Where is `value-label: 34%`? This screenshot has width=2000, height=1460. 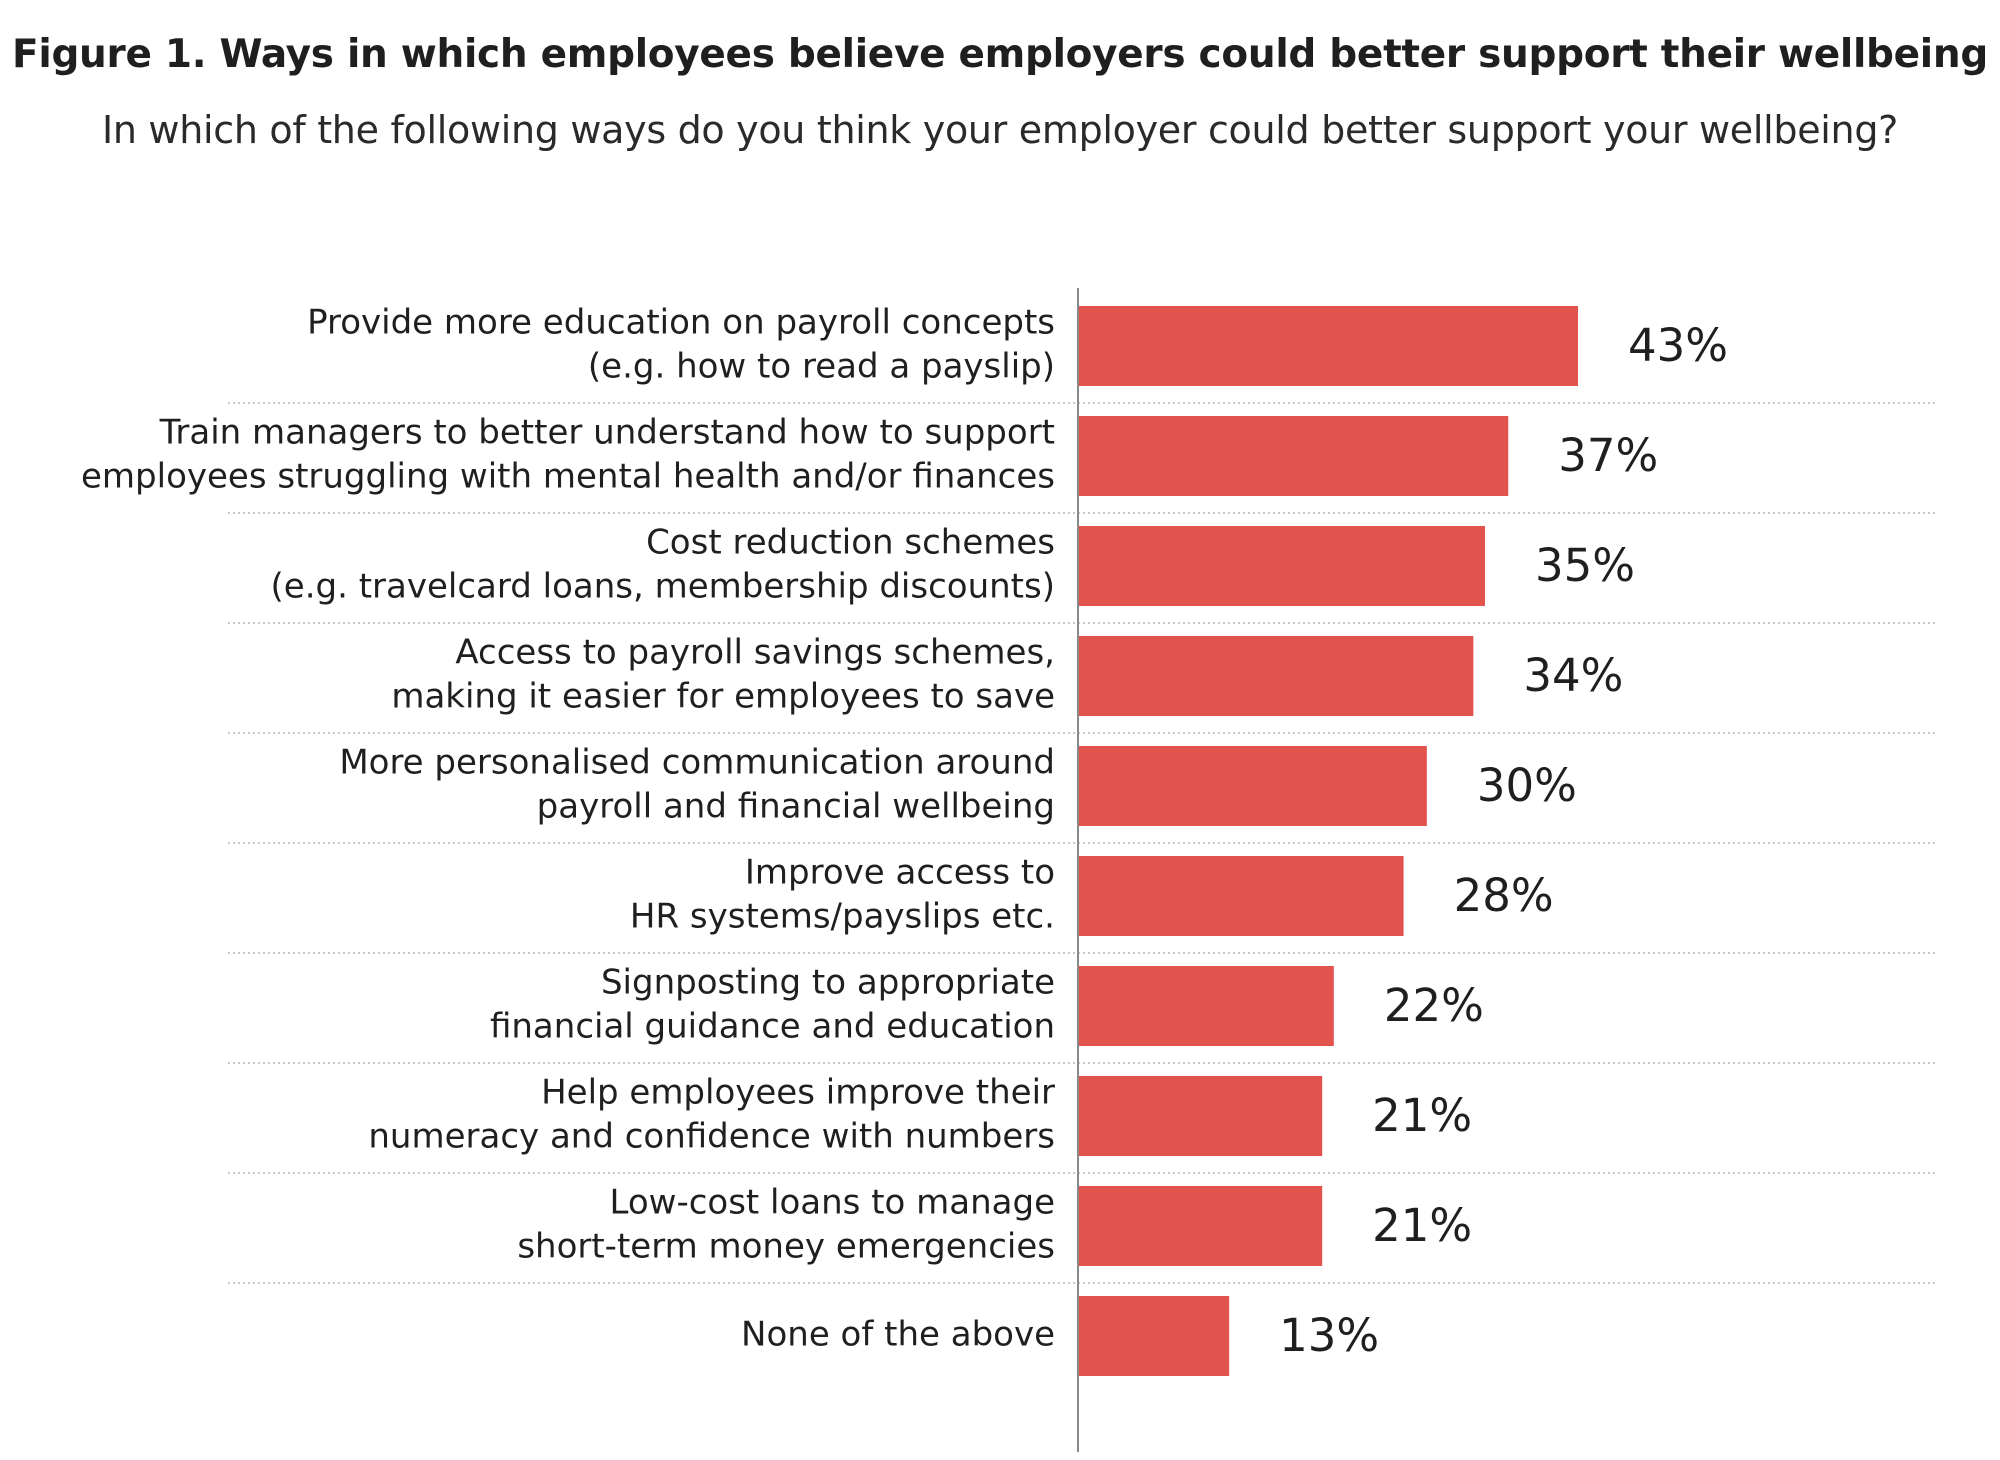 value-label: 34% is located at coordinates (1573, 675).